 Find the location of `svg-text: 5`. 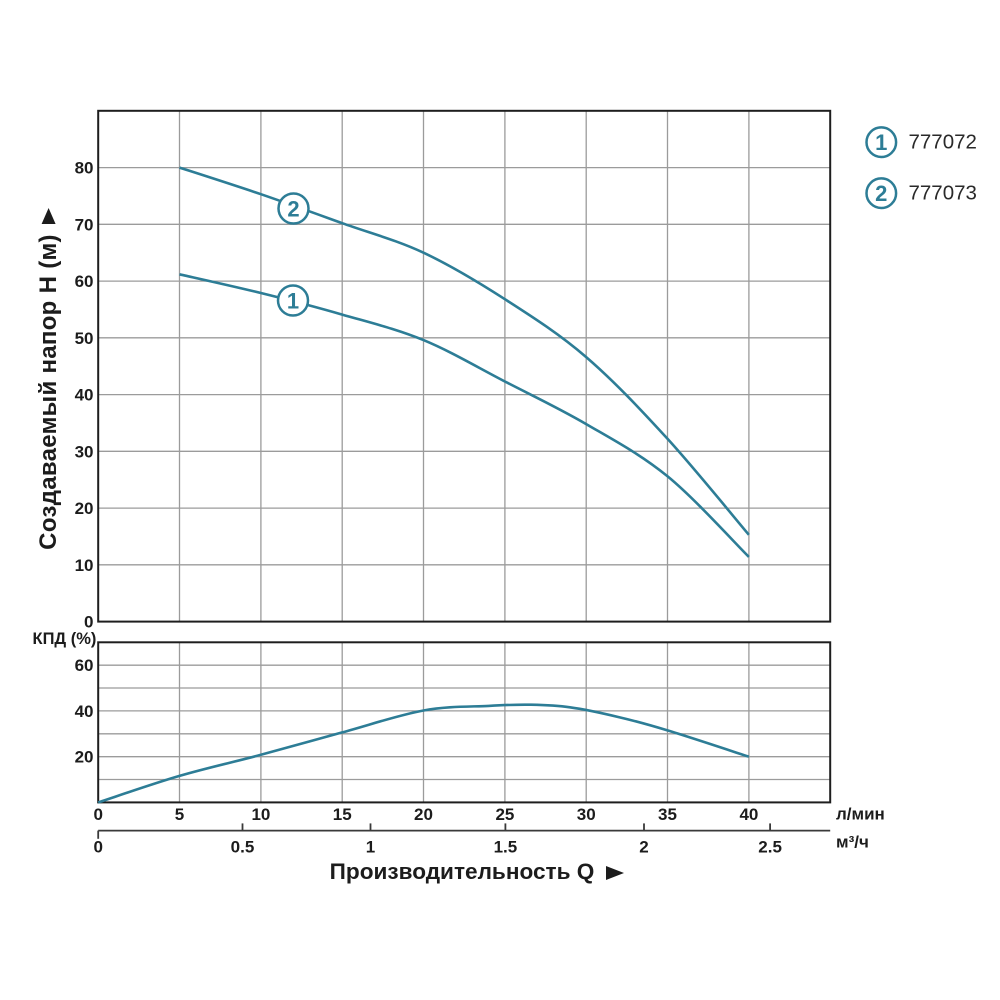

svg-text: 5 is located at coordinates (179, 814).